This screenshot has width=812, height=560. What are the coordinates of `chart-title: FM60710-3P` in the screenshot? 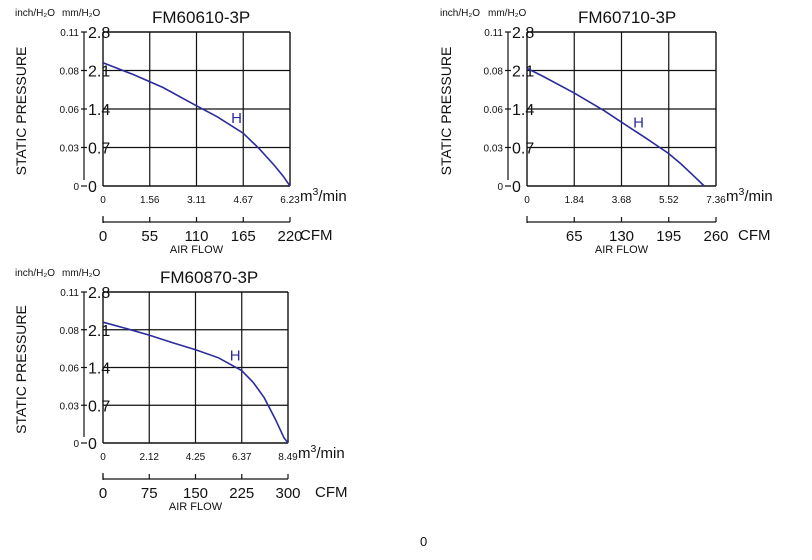 It's located at (627, 17).